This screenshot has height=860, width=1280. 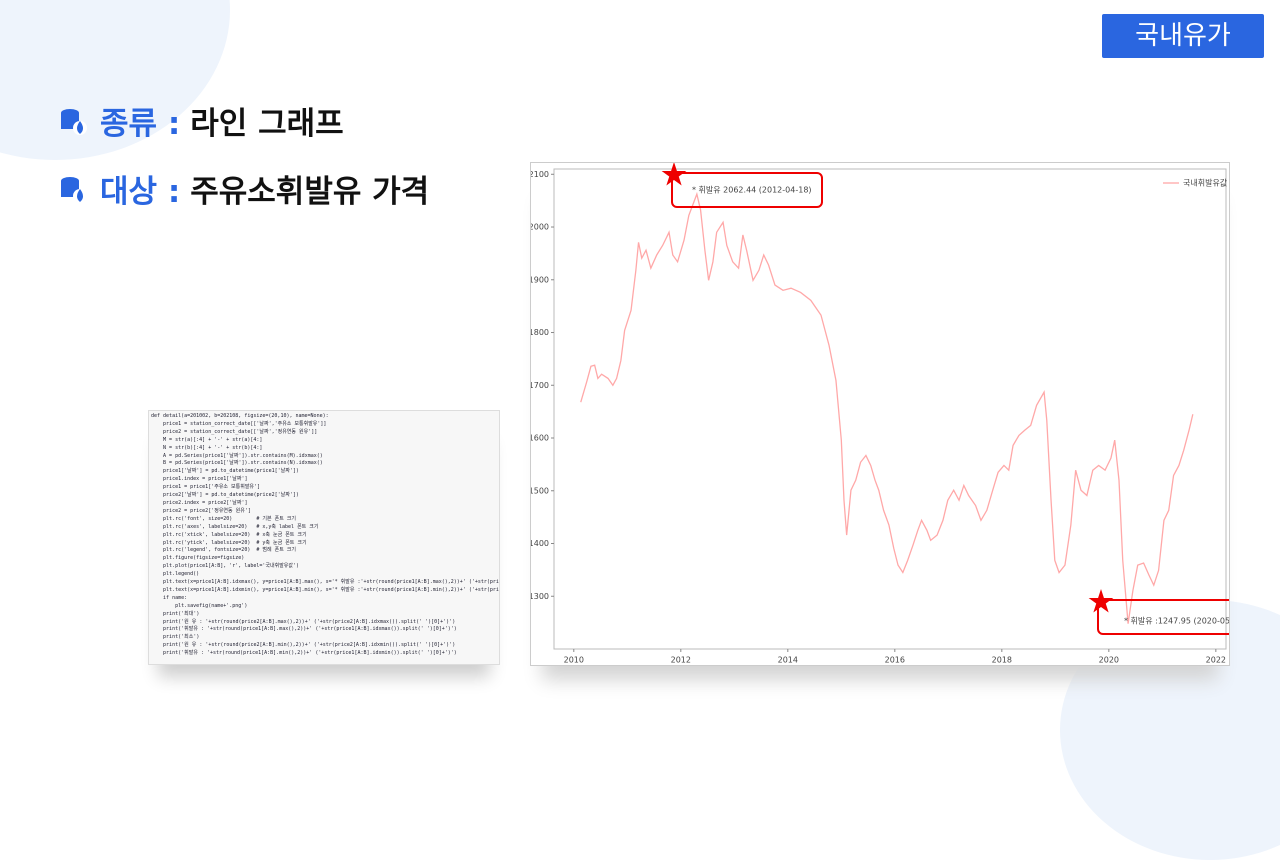 I want to click on annotation: * 휘발유 :1247.95 (2020-05-13), so click(x=1176, y=621).